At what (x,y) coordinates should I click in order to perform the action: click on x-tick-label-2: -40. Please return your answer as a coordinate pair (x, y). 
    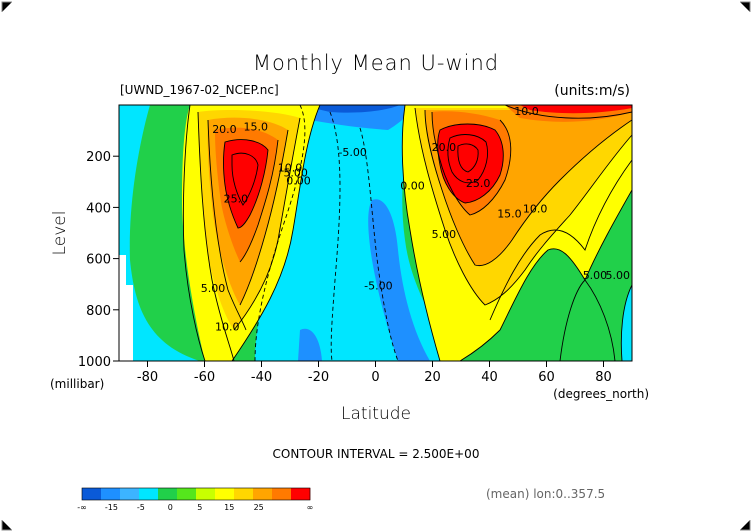
    Looking at the image, I should click on (261, 377).